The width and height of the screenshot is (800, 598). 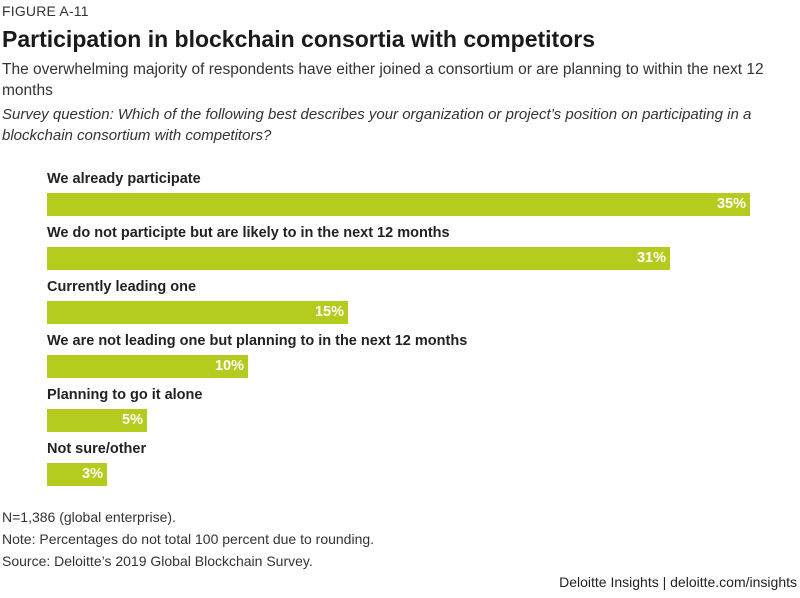 What do you see at coordinates (92, 474) in the screenshot?
I see `bar-value-label: 3%` at bounding box center [92, 474].